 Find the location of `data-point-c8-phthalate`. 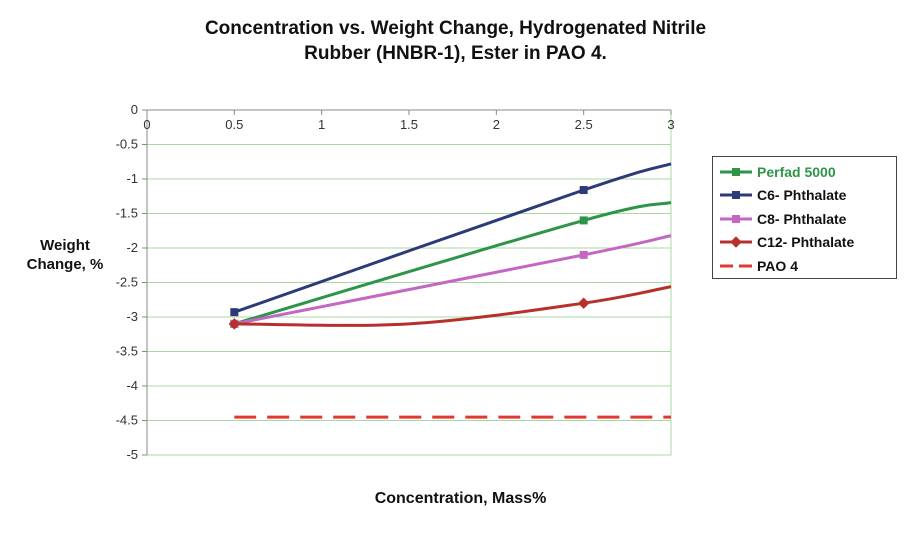

data-point-c8-phthalate is located at coordinates (583, 254).